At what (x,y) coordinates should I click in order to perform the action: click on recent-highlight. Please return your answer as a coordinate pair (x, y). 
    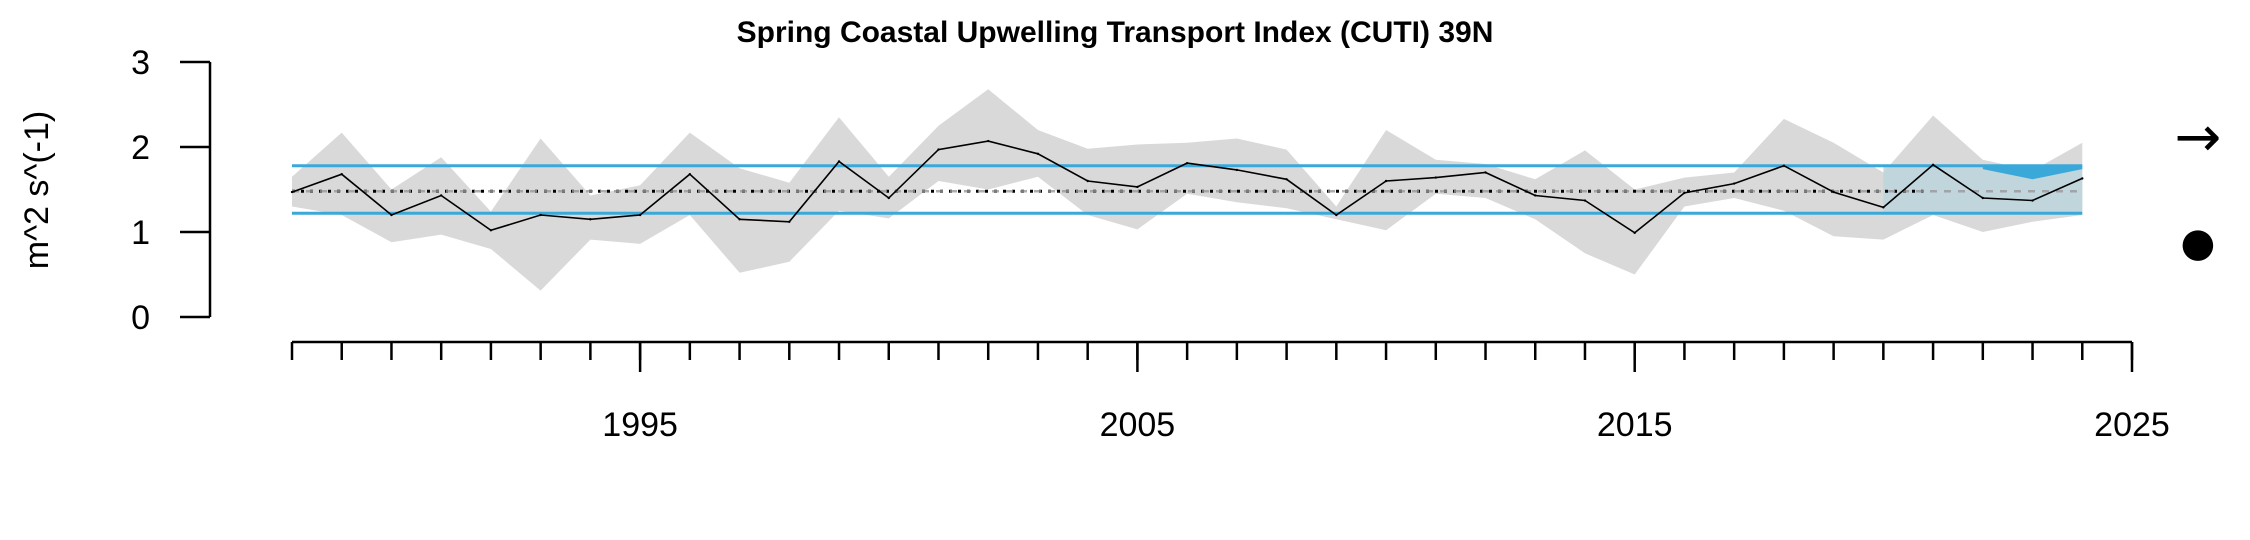
    Looking at the image, I should click on (2032, 172).